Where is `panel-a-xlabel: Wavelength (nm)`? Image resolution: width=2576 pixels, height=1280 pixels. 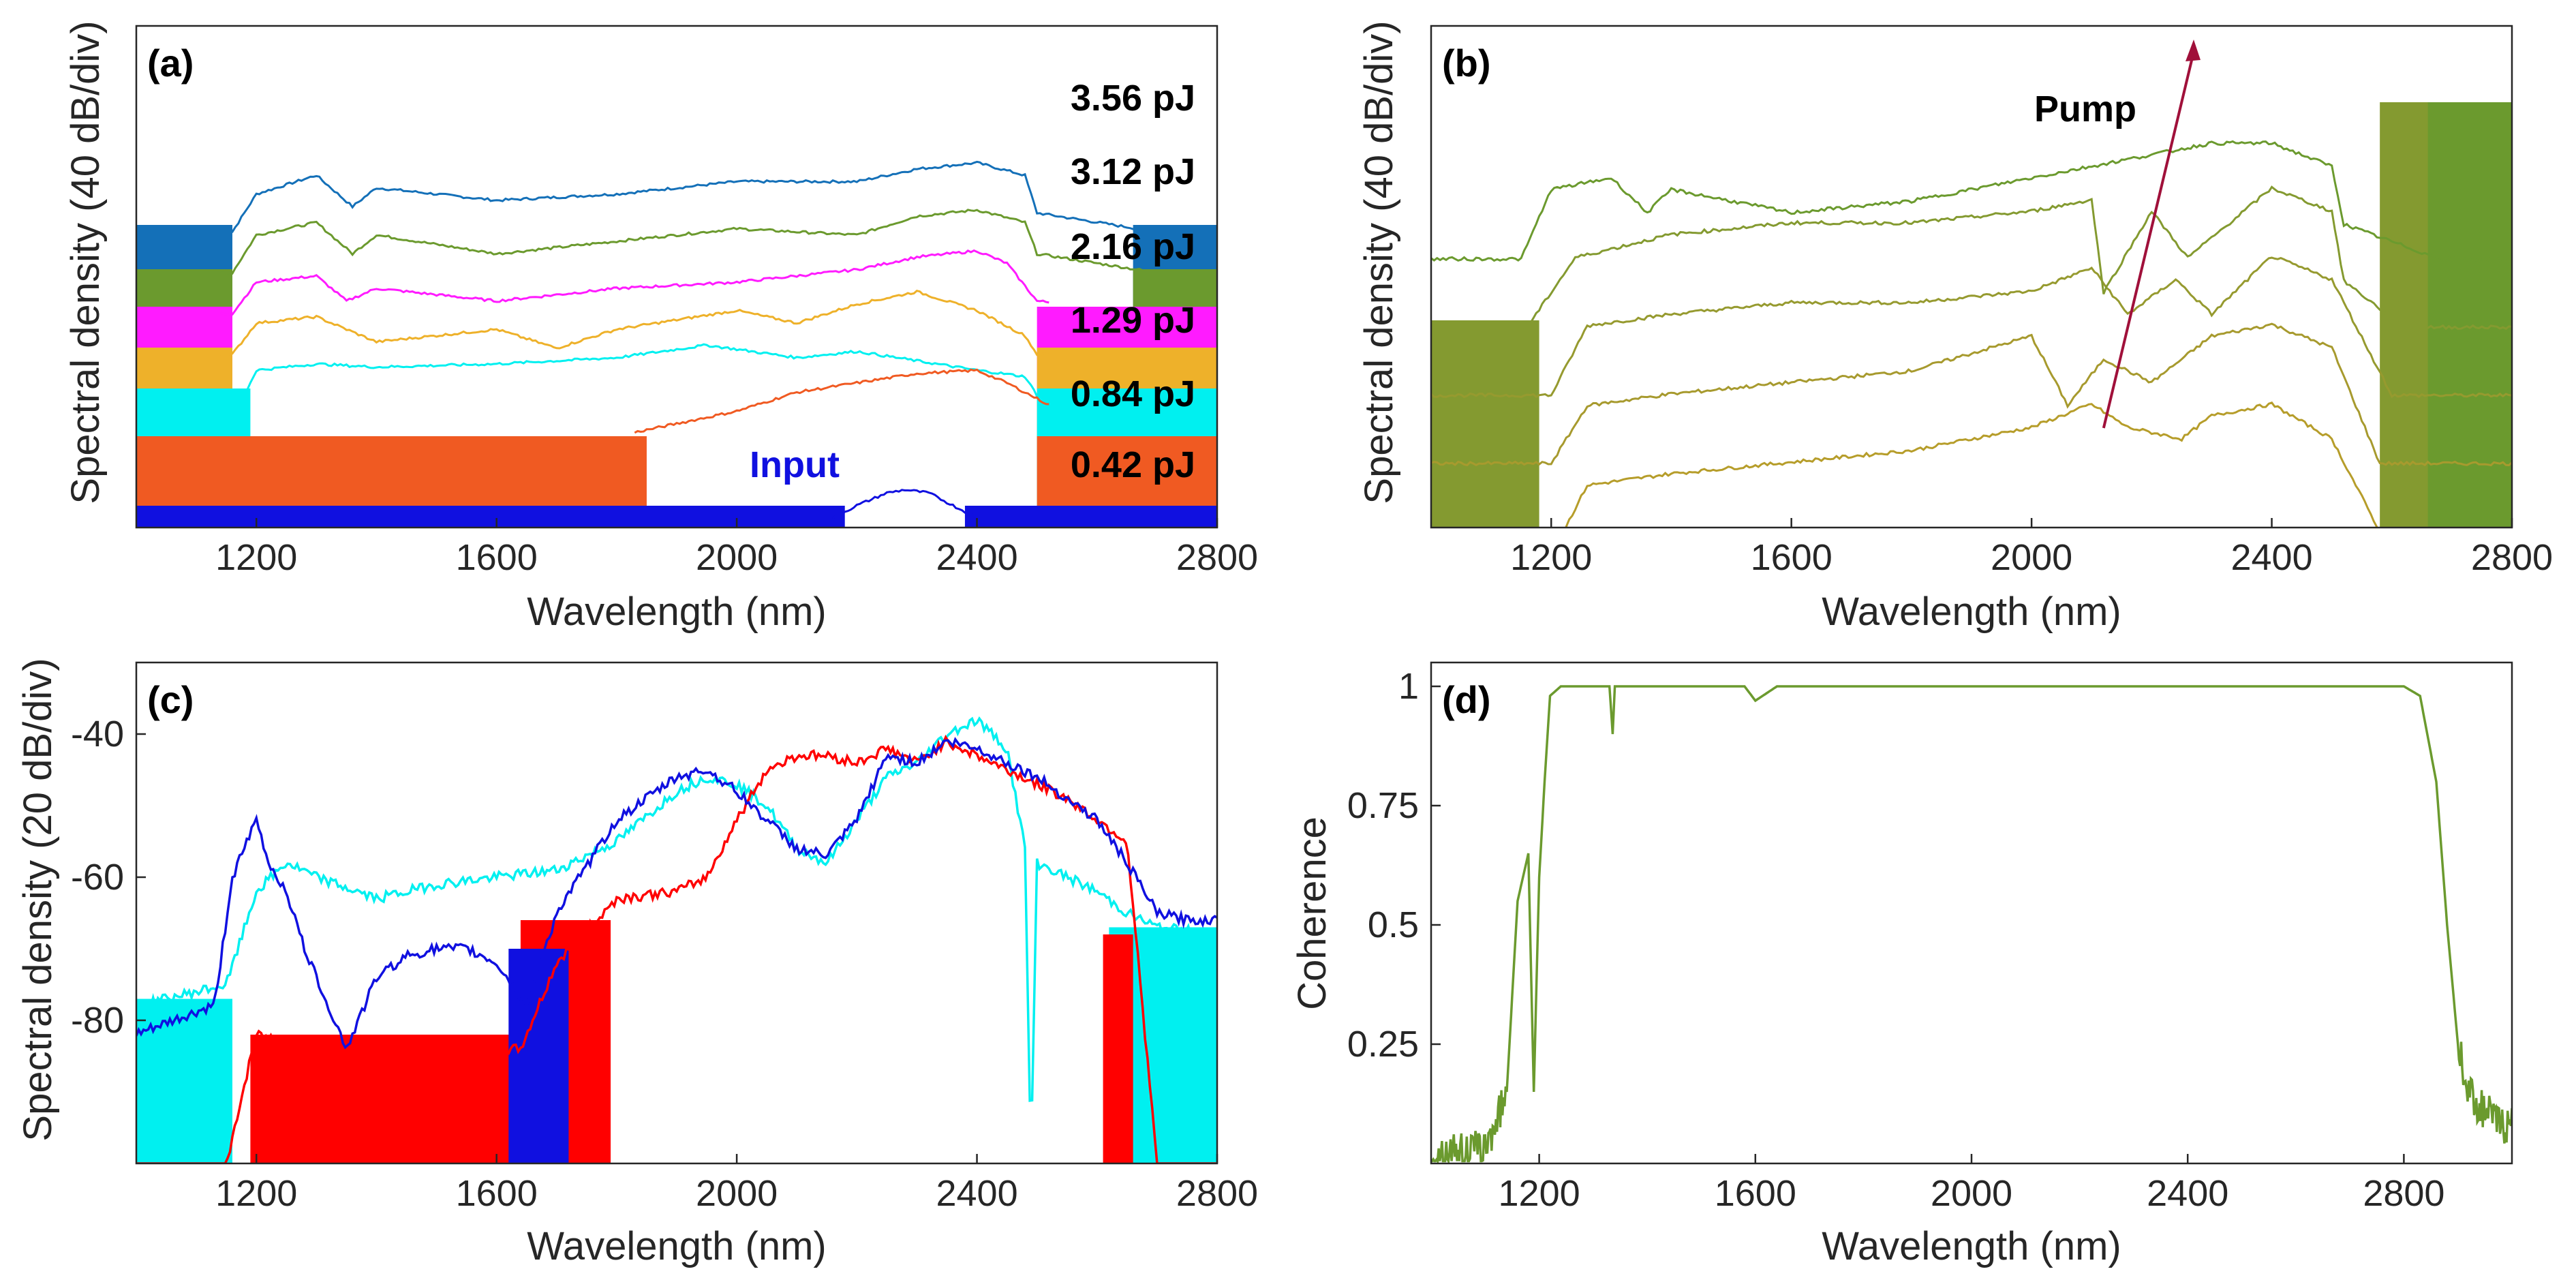
panel-a-xlabel: Wavelength (nm) is located at coordinates (676, 612).